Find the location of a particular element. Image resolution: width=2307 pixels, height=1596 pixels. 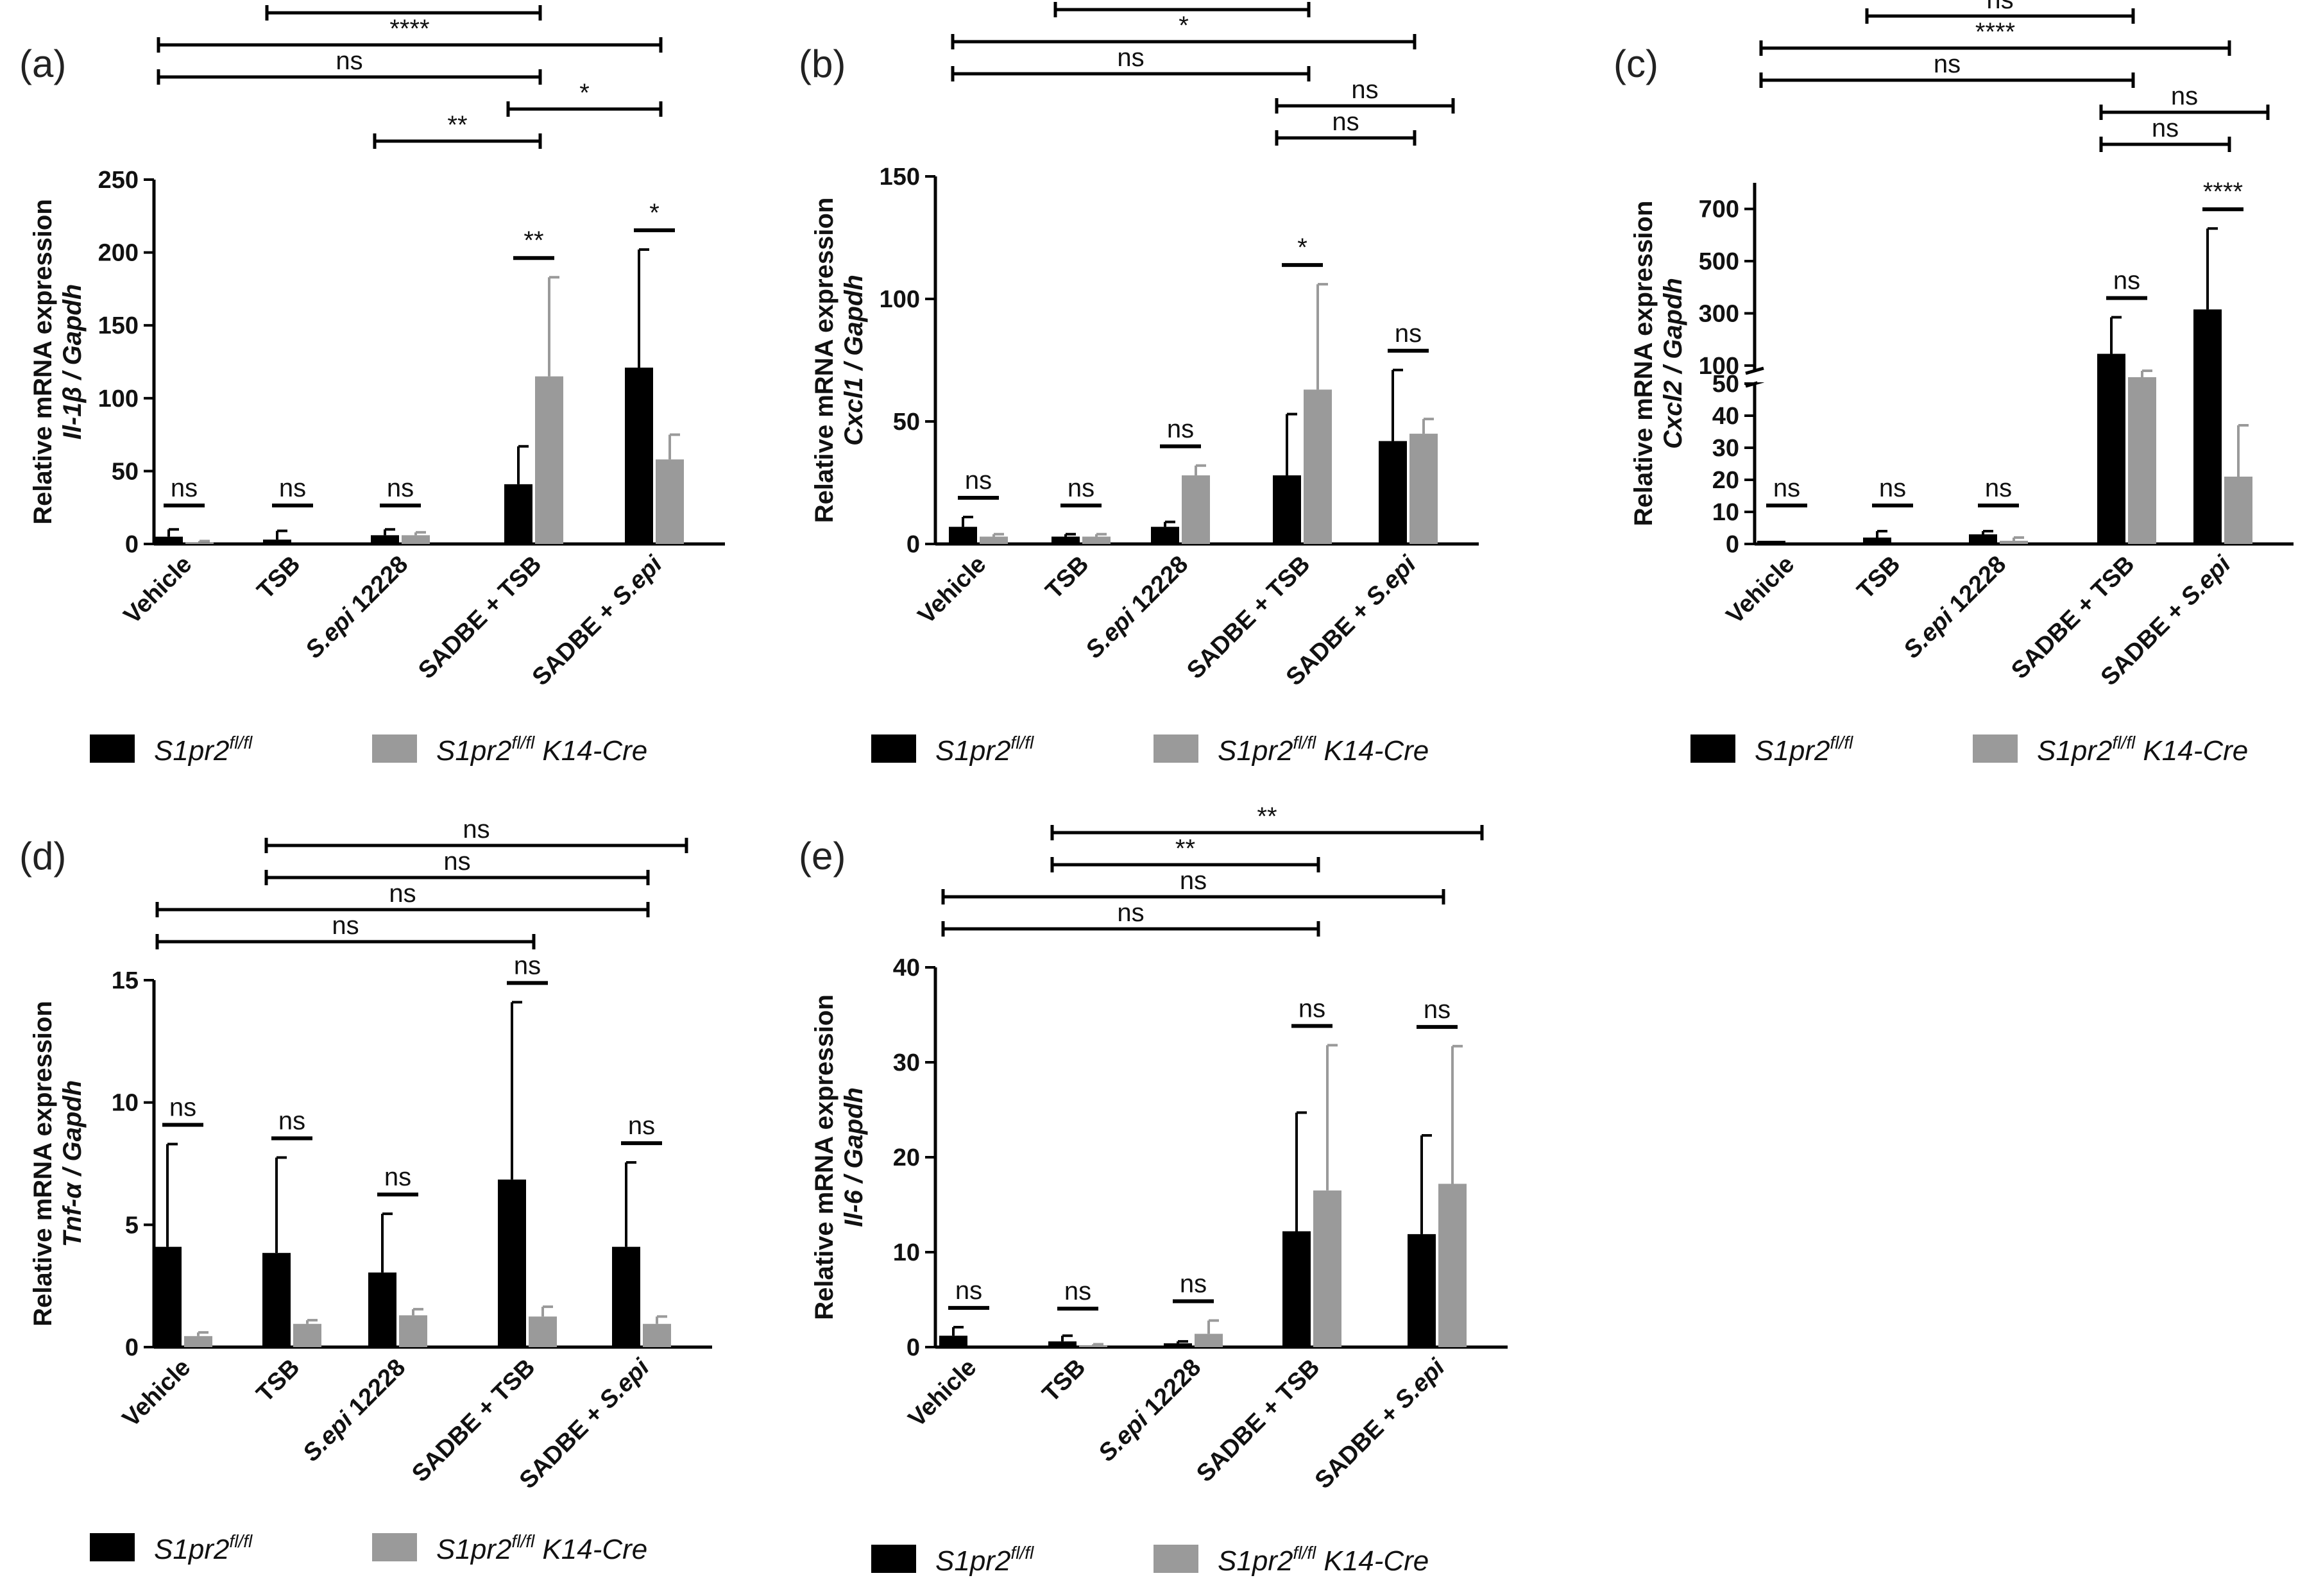

y-axis-label: Relative mRNA expression Cxcl1 / Gapdh is located at coordinates (839, 361).